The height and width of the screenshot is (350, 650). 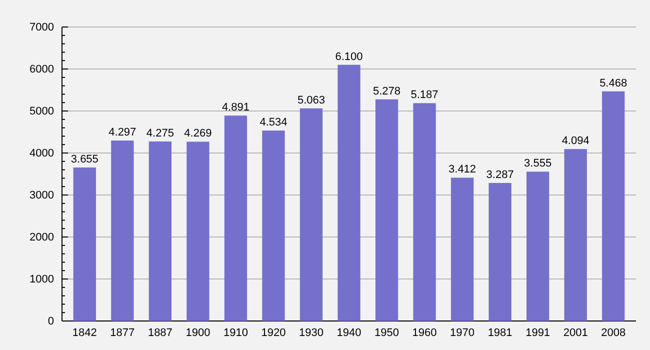 What do you see at coordinates (387, 91) in the screenshot?
I see `data-label: 5.278` at bounding box center [387, 91].